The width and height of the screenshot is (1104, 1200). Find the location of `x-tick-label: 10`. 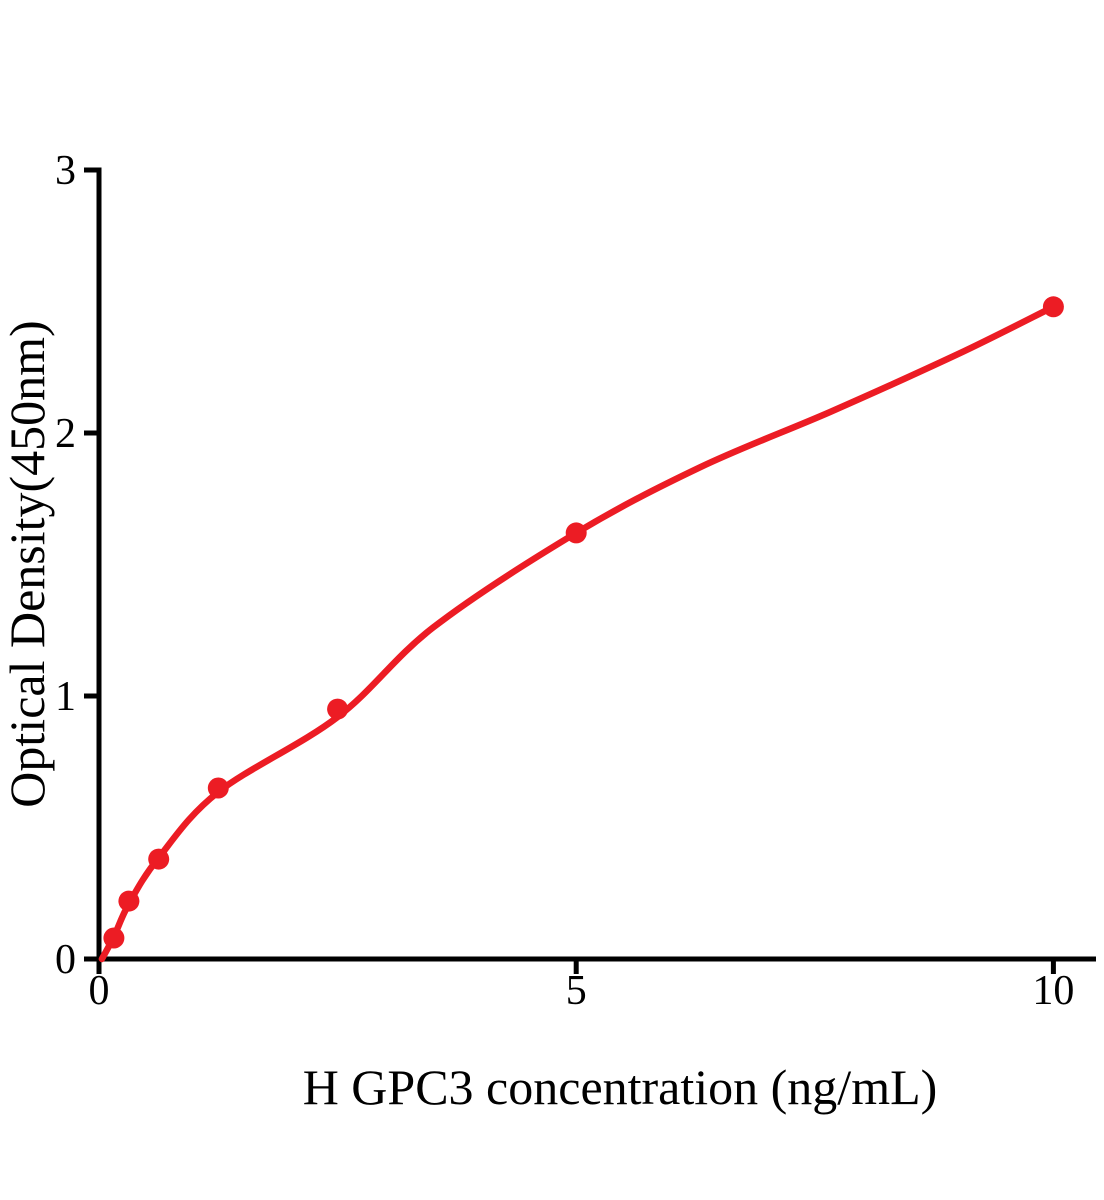

x-tick-label: 10 is located at coordinates (1053, 991).